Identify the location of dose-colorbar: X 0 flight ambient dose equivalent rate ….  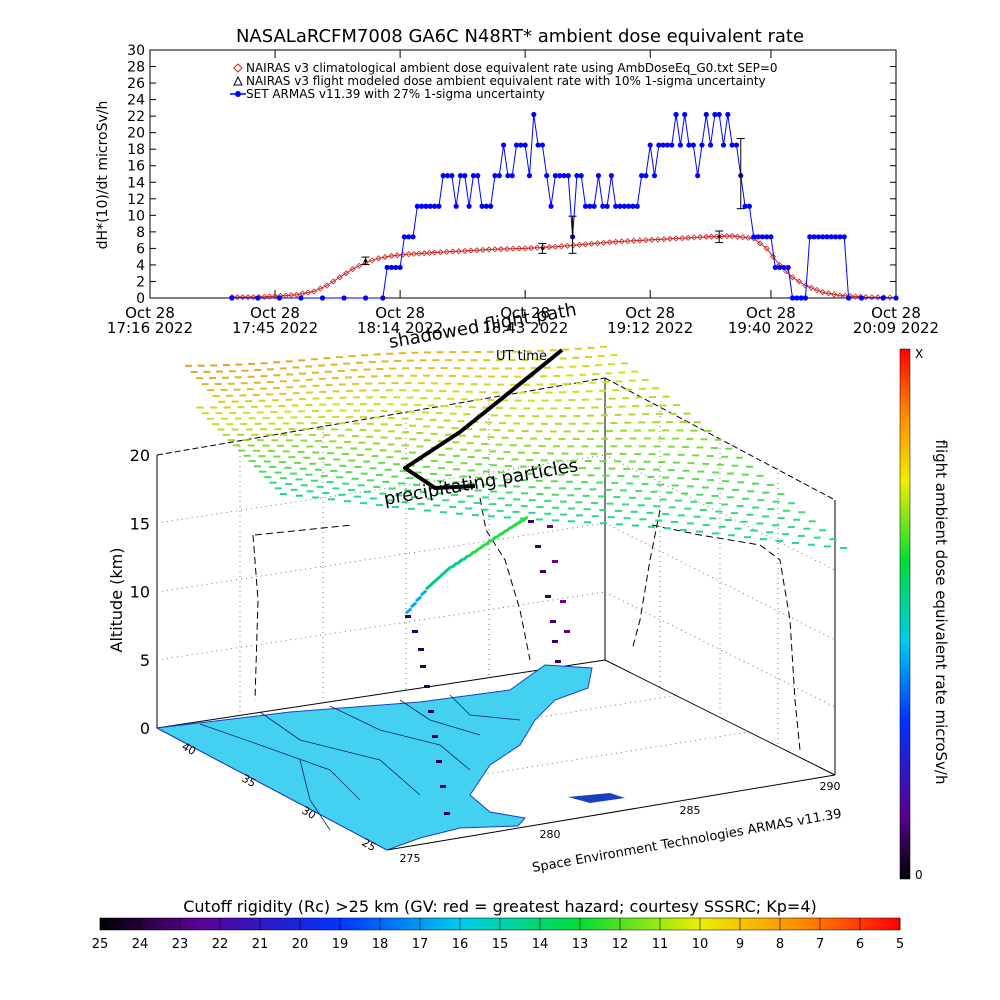
(924, 614).